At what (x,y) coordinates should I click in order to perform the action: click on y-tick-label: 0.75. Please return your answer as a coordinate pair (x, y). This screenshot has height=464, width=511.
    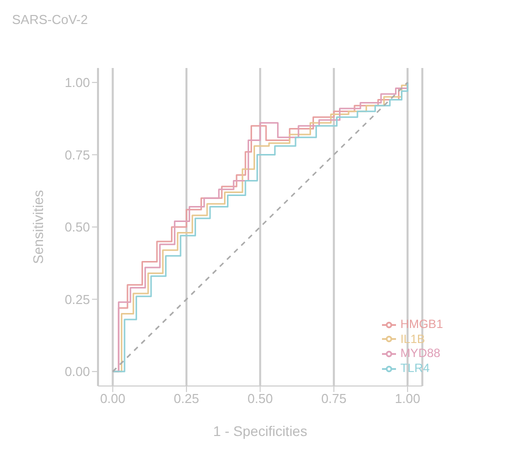
    Looking at the image, I should click on (77, 154).